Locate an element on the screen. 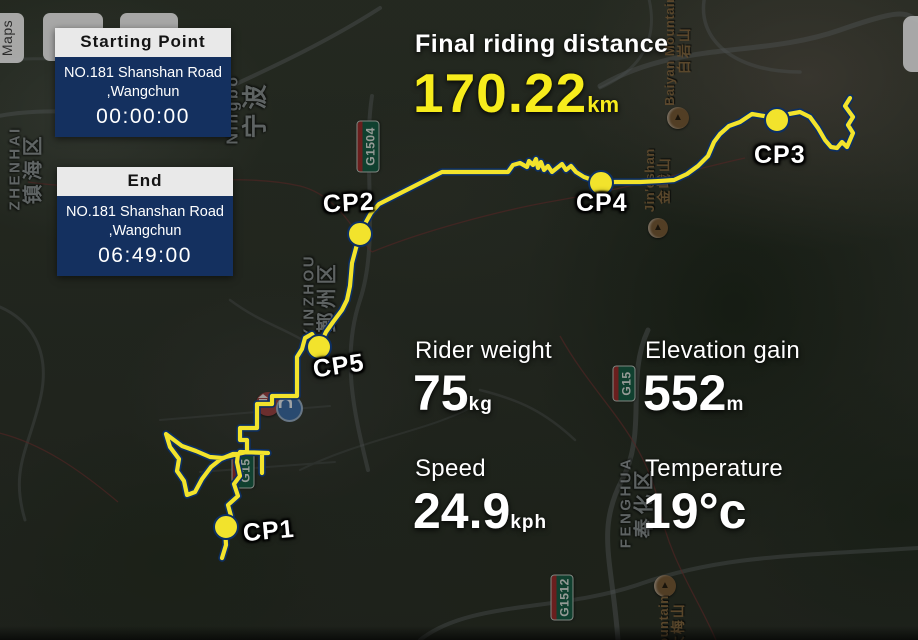 The height and width of the screenshot is (640, 918). final-distance-value: 170.22km is located at coordinates (516, 93).